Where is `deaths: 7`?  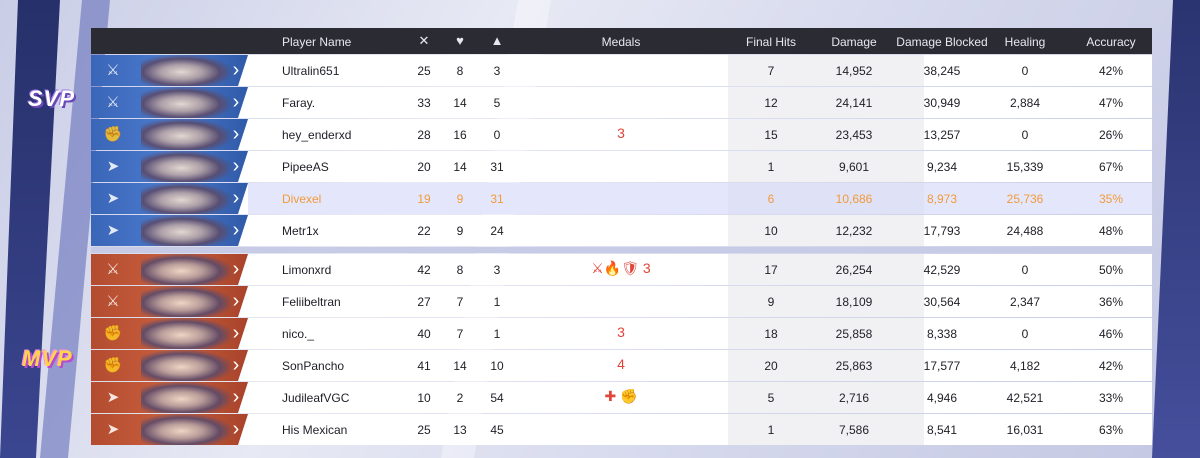
deaths: 7 is located at coordinates (460, 302).